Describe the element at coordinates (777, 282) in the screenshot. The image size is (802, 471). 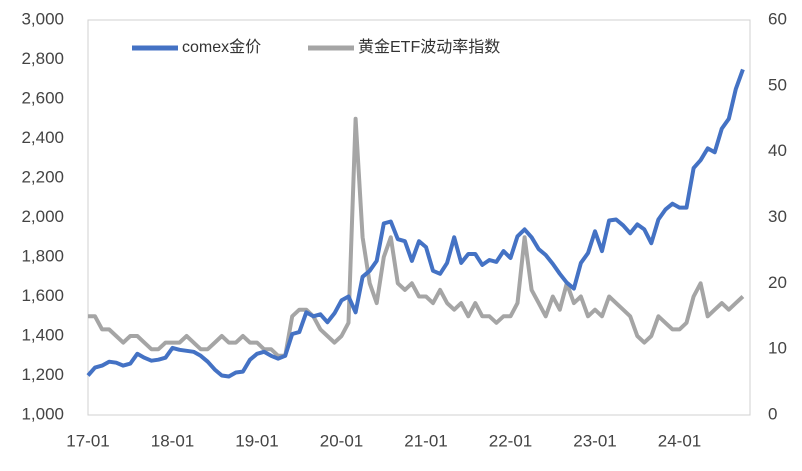
I see `y2-tick-label: 20` at that location.